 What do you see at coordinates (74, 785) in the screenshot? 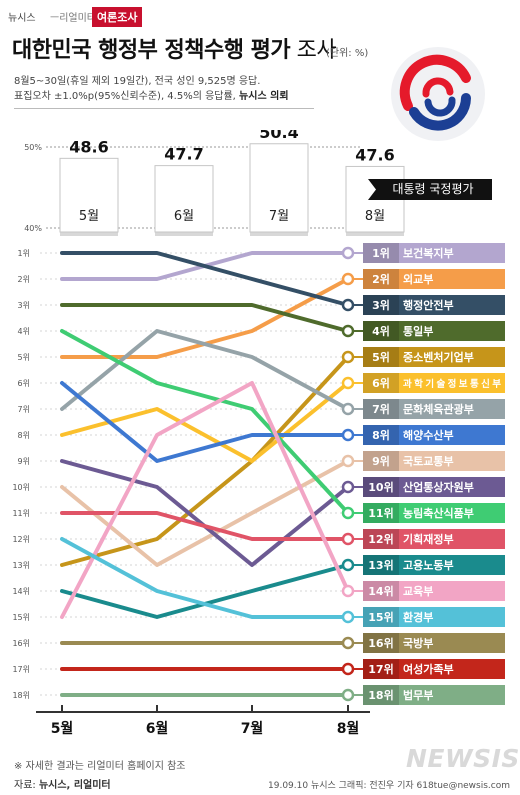
I see `source-name: 뉴시스, 리얼미터` at bounding box center [74, 785].